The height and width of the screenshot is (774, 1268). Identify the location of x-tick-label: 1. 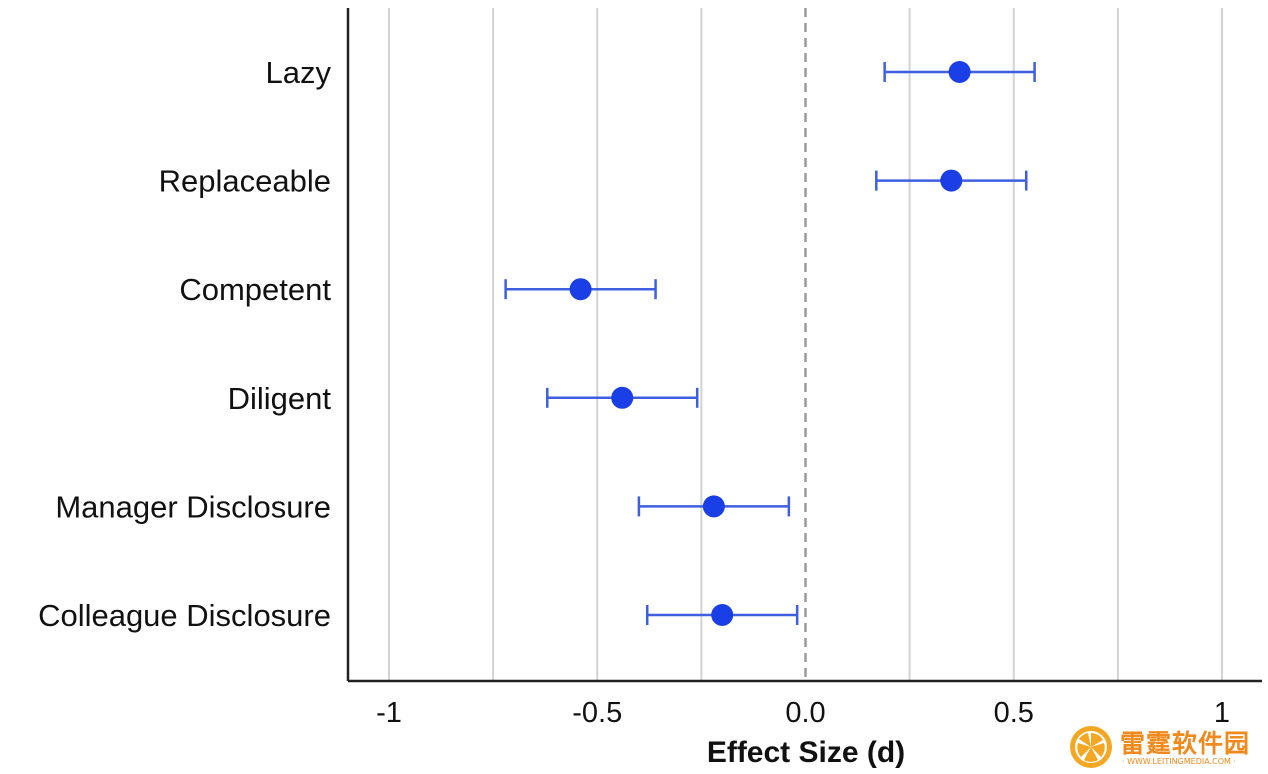
(1222, 713).